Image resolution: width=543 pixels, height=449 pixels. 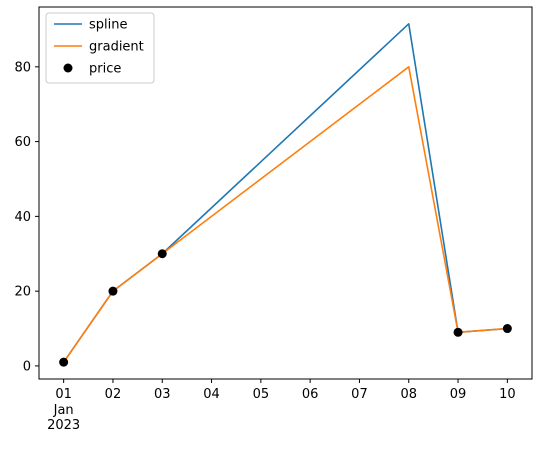 What do you see at coordinates (113, 394) in the screenshot?
I see `x-tick-label: 02` at bounding box center [113, 394].